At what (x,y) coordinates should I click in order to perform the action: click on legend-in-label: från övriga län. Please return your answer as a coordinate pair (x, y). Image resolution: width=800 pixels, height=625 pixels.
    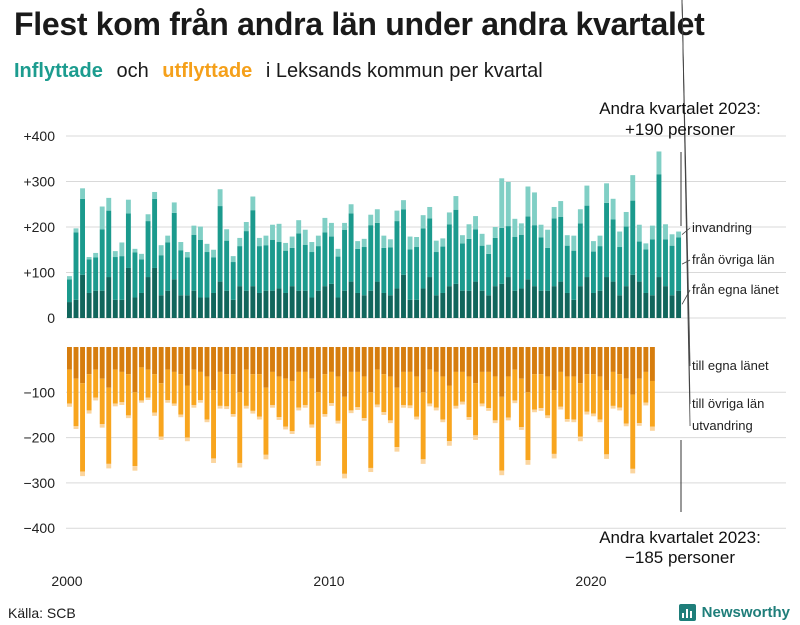
    Looking at the image, I should click on (733, 259).